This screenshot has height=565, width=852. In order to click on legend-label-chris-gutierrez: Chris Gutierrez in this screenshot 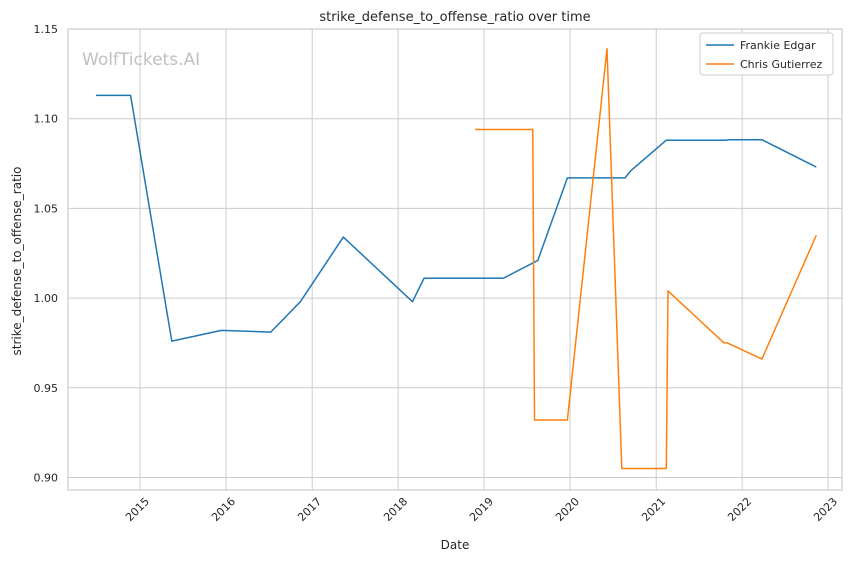, I will do `click(781, 64)`.